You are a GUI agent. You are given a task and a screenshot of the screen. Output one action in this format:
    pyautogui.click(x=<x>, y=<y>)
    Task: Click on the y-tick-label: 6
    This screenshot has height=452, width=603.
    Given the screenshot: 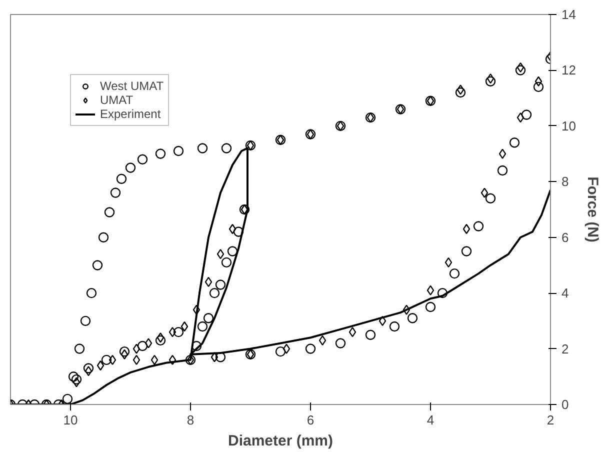 What is the action you would take?
    pyautogui.click(x=565, y=237)
    